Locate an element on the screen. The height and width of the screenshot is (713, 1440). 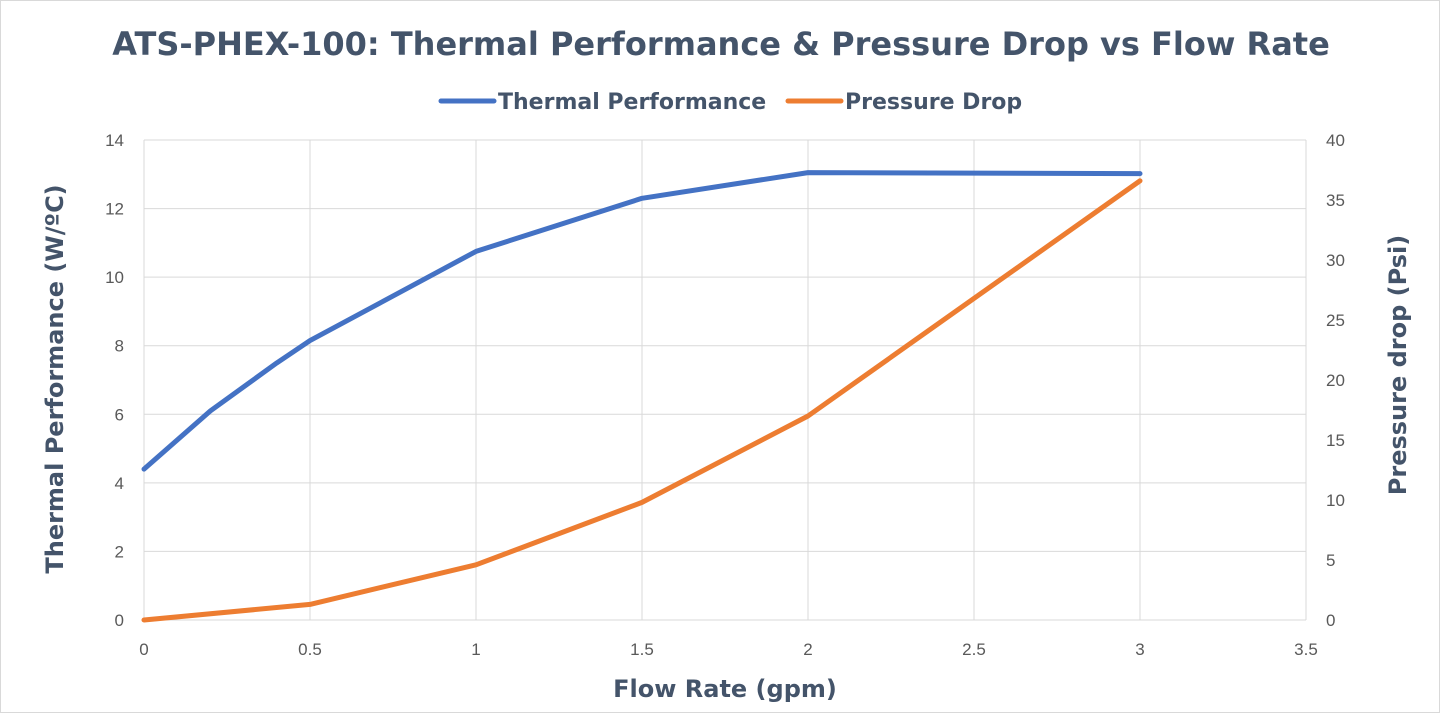
x-tick-label: 3 is located at coordinates (1139, 649).